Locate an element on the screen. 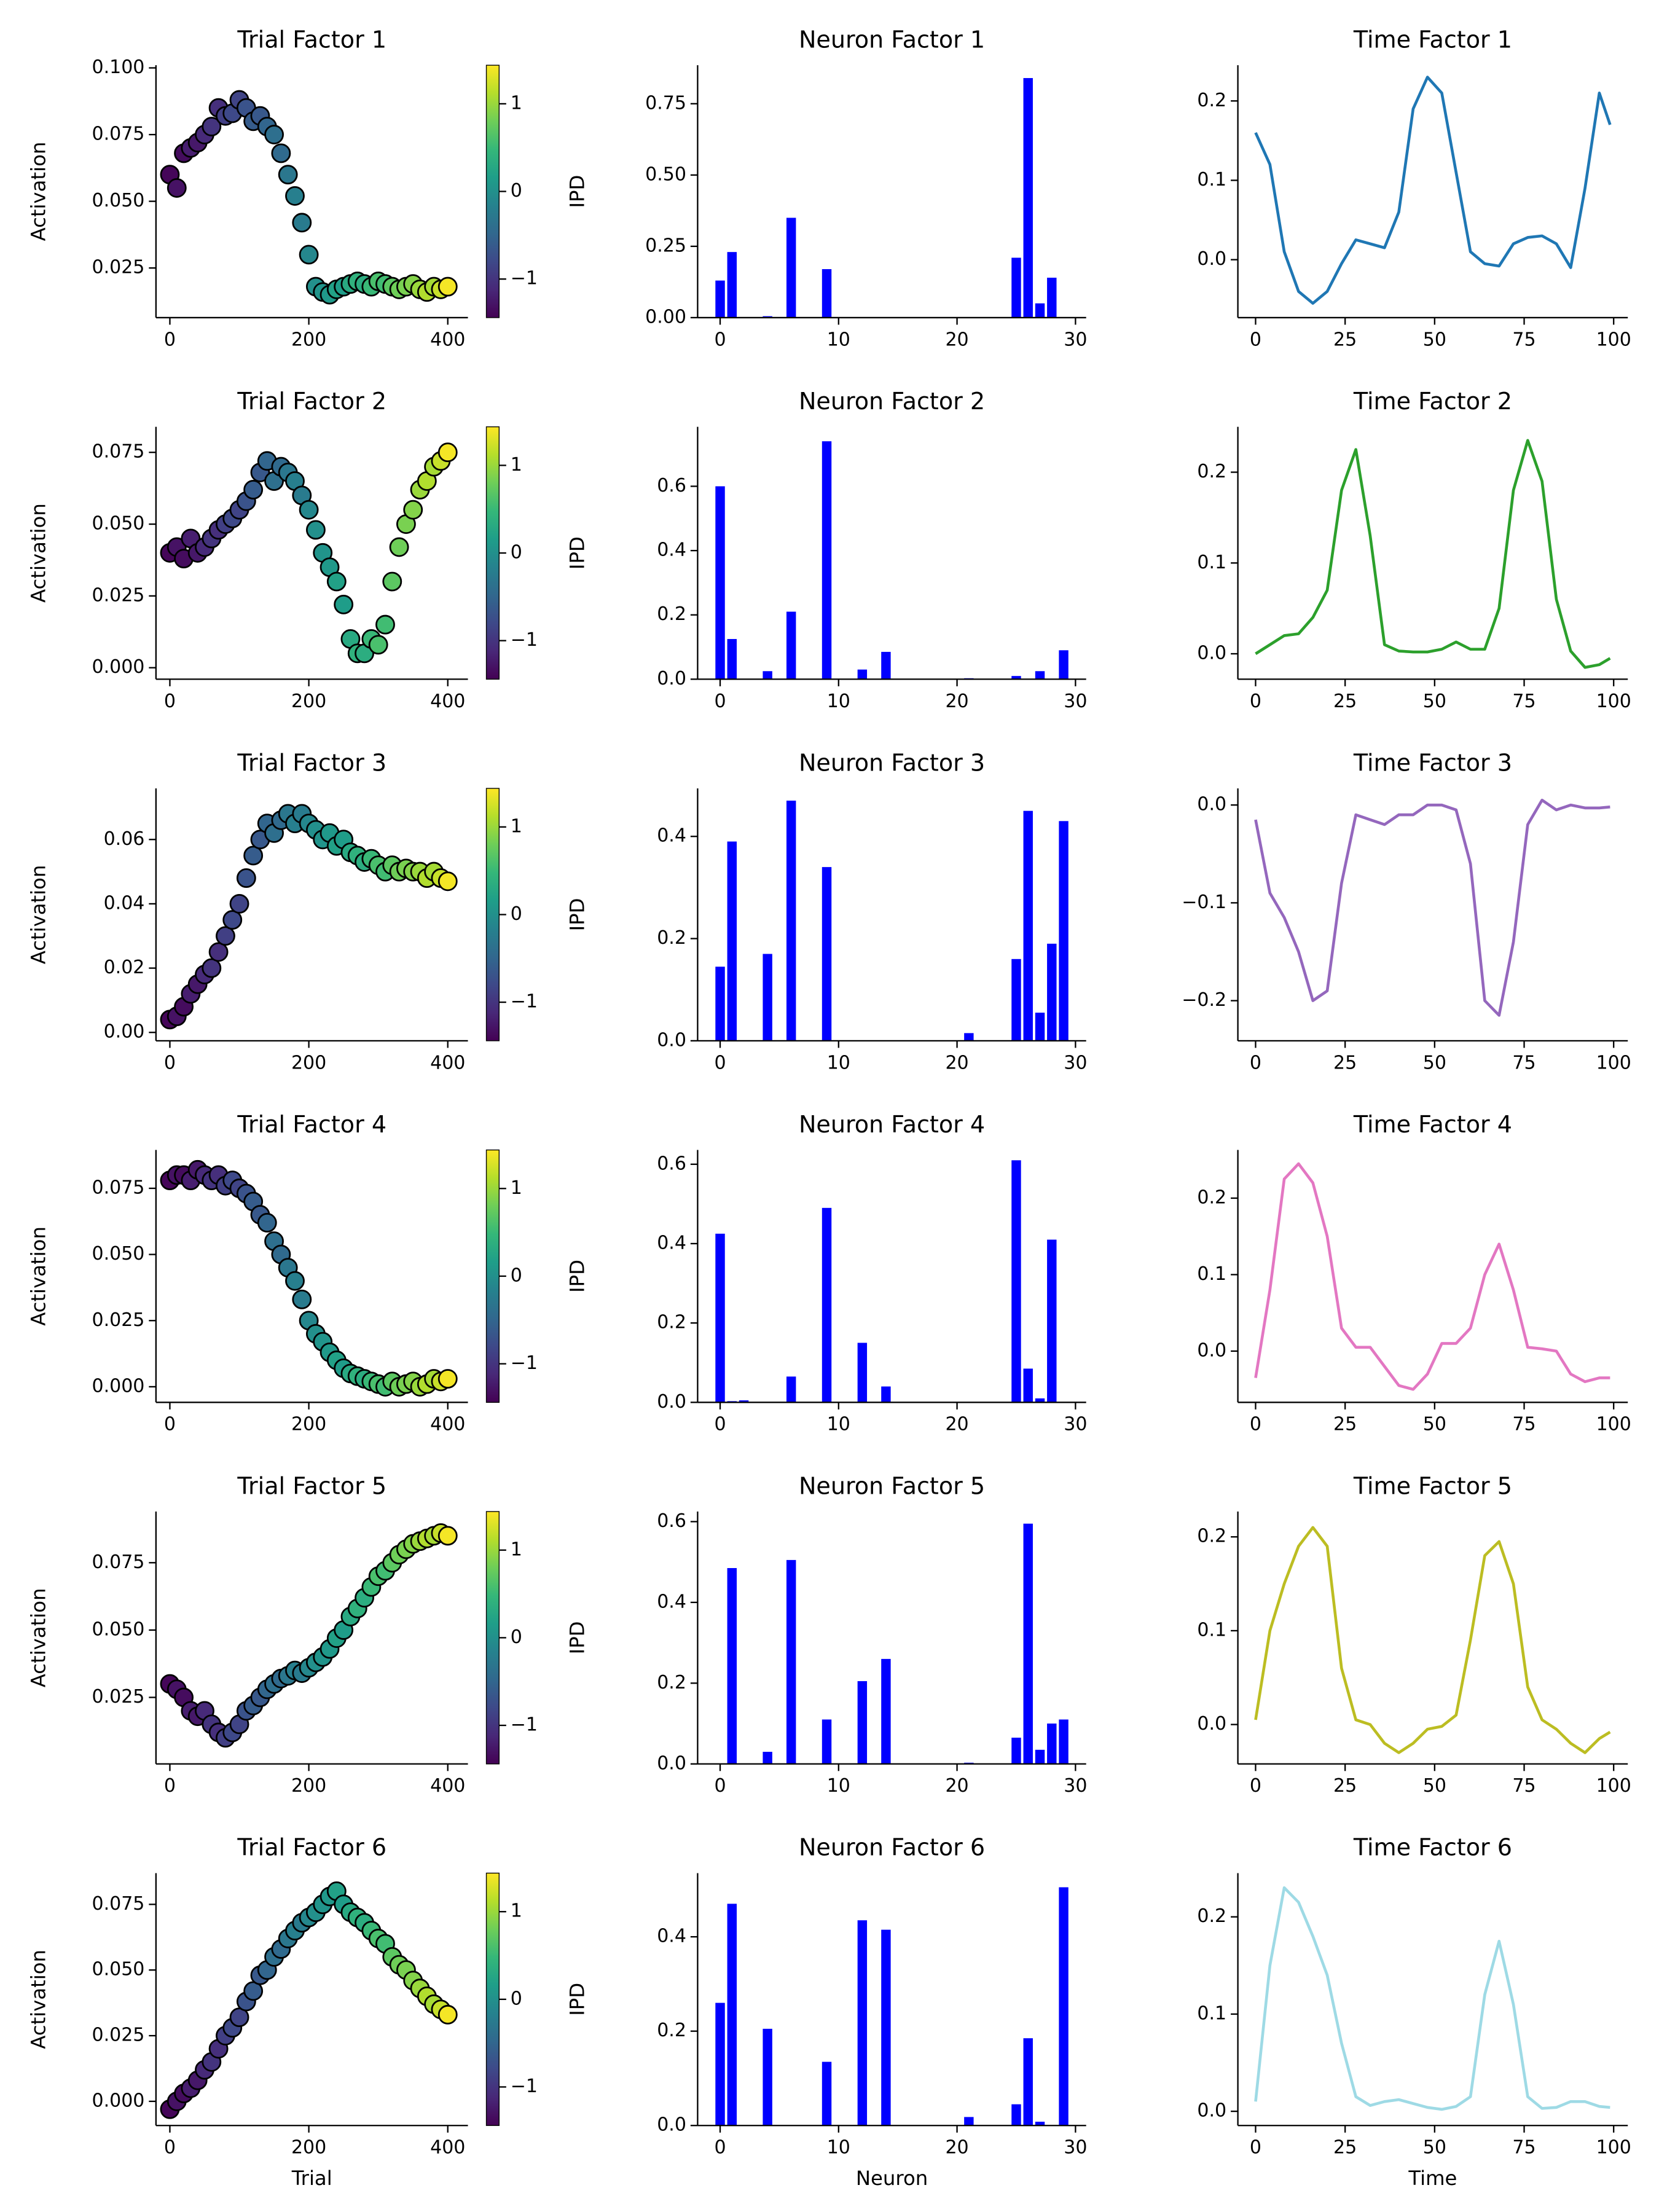  subplot-title: Time Factor 1 is located at coordinates (1432, 39).